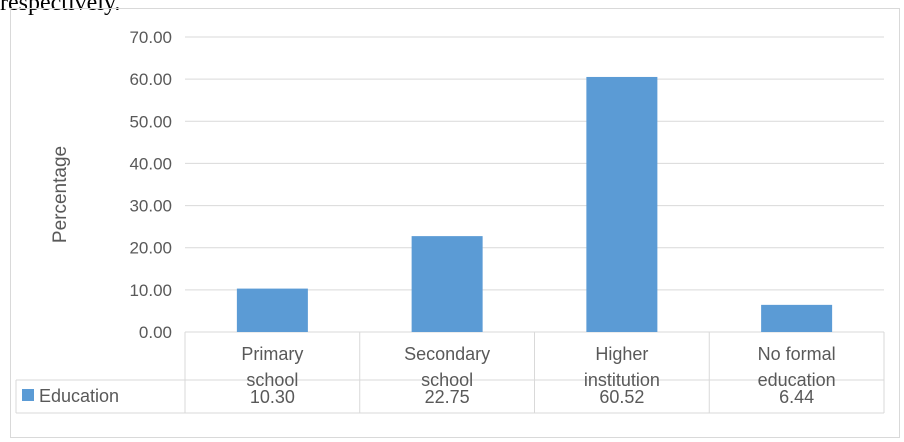  Describe the element at coordinates (272, 397) in the screenshot. I see `data-table-value: 10.30` at that location.